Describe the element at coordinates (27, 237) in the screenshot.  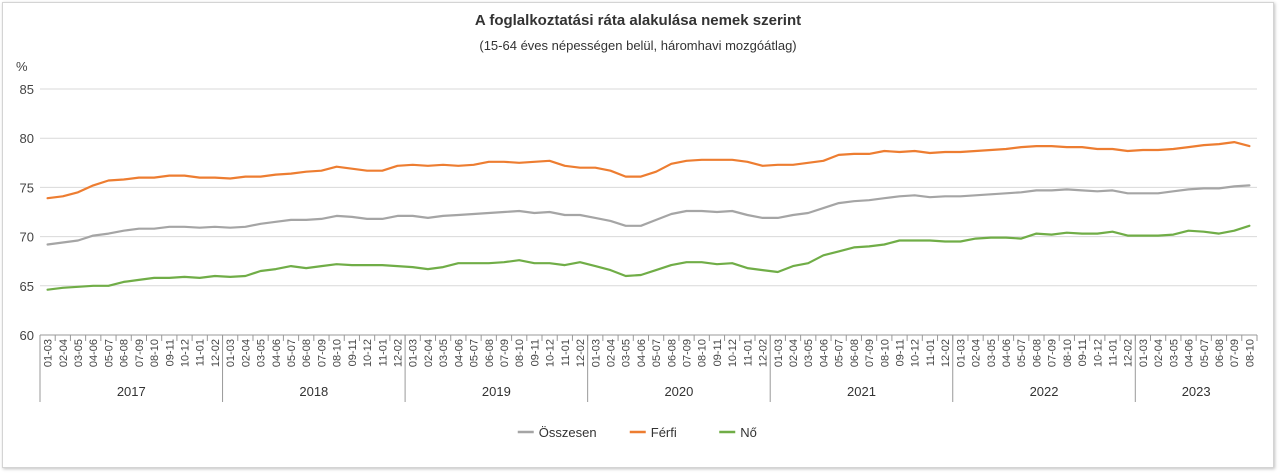
I see `y-tick-label: 70` at that location.